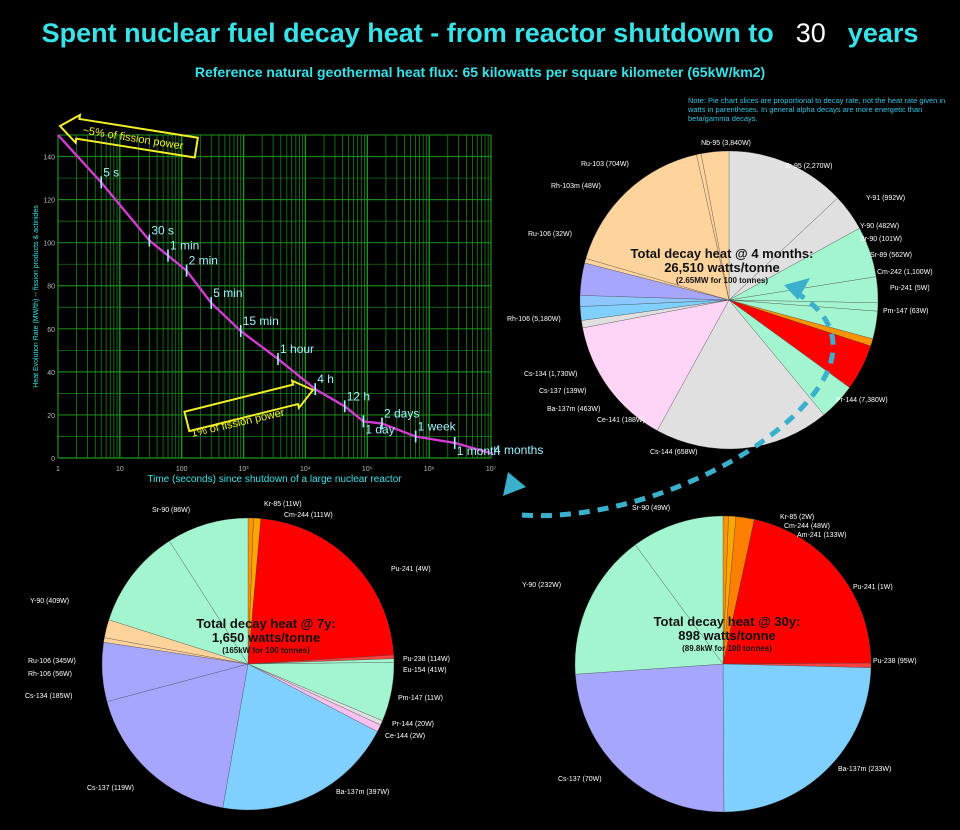  What do you see at coordinates (621, 420) in the screenshot?
I see `pie-slice-label: Ce-141 (188W)` at bounding box center [621, 420].